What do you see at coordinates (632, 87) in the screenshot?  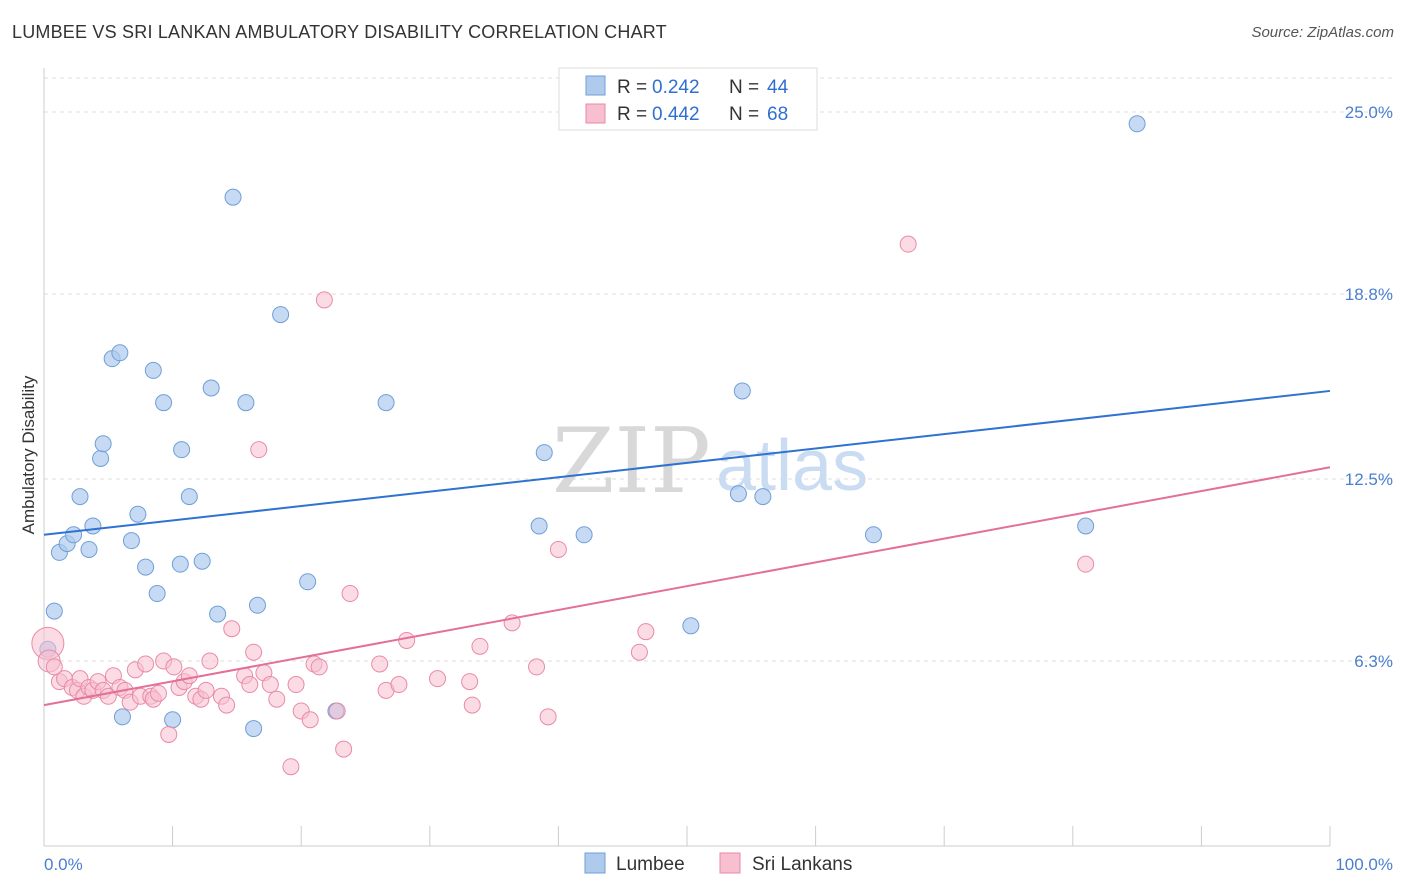 I see `legend-r-label-lumbee: R =` at bounding box center [632, 87].